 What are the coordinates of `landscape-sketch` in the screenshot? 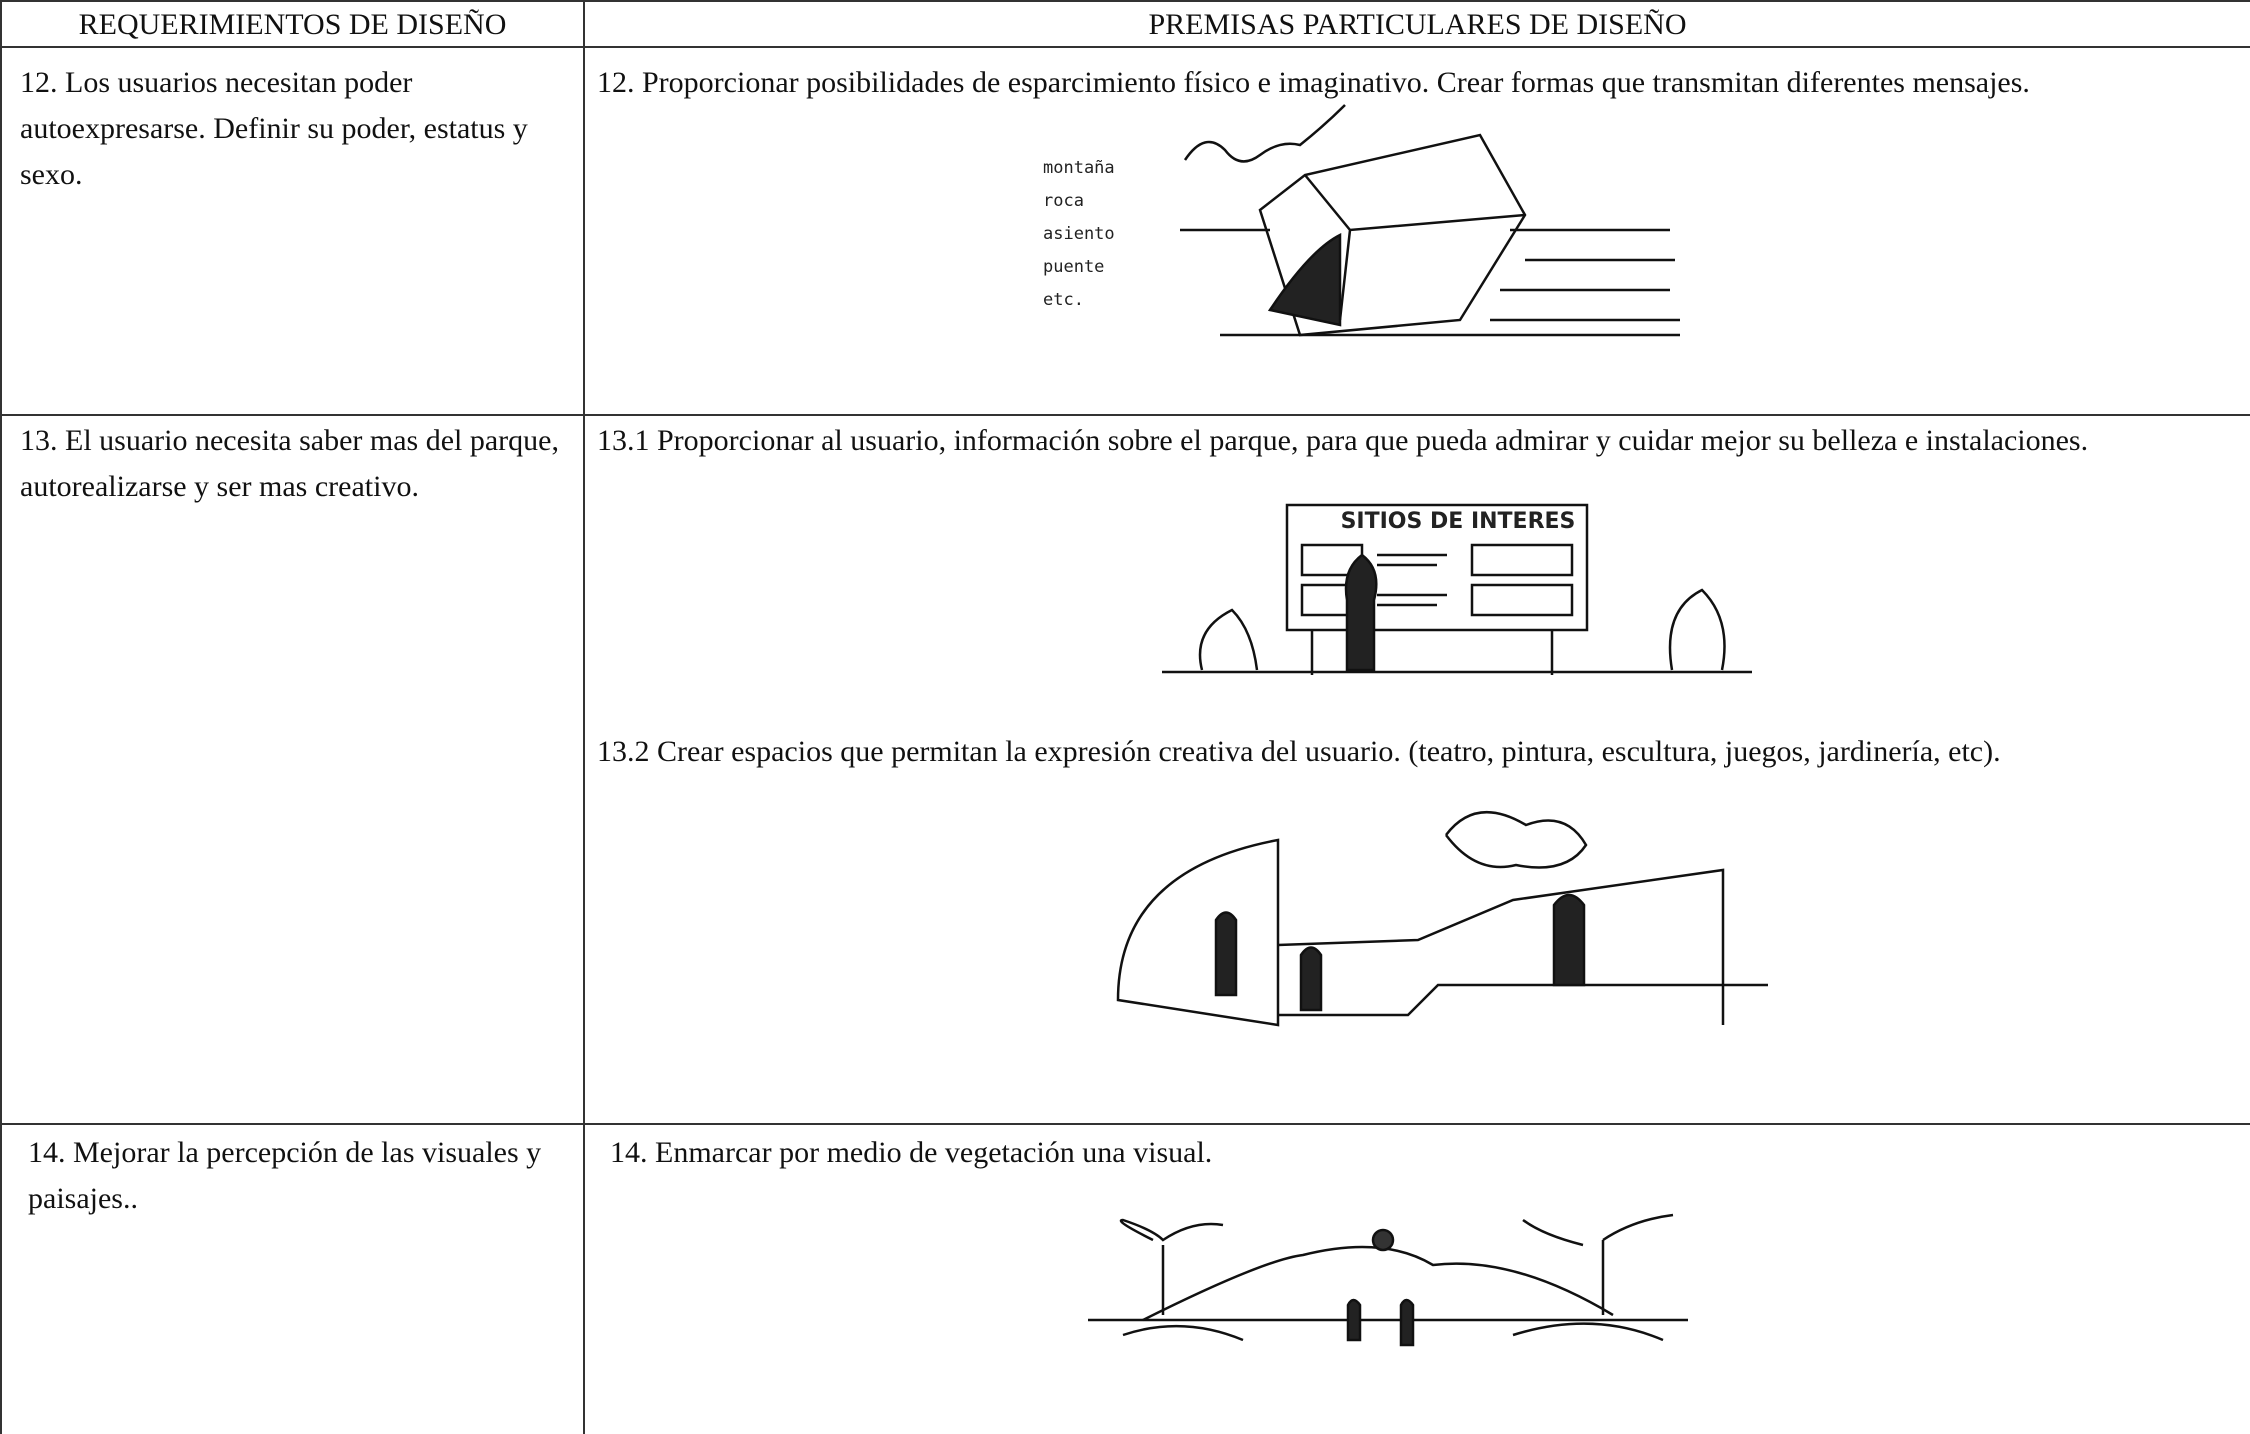 It's located at (1388, 1280).